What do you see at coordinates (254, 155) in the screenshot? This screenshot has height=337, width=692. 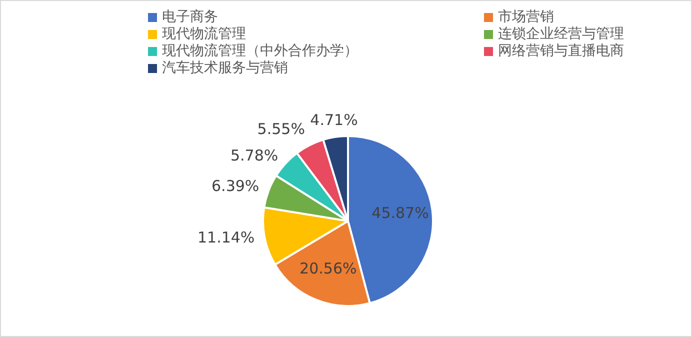 I see `data-label: 5.78%` at bounding box center [254, 155].